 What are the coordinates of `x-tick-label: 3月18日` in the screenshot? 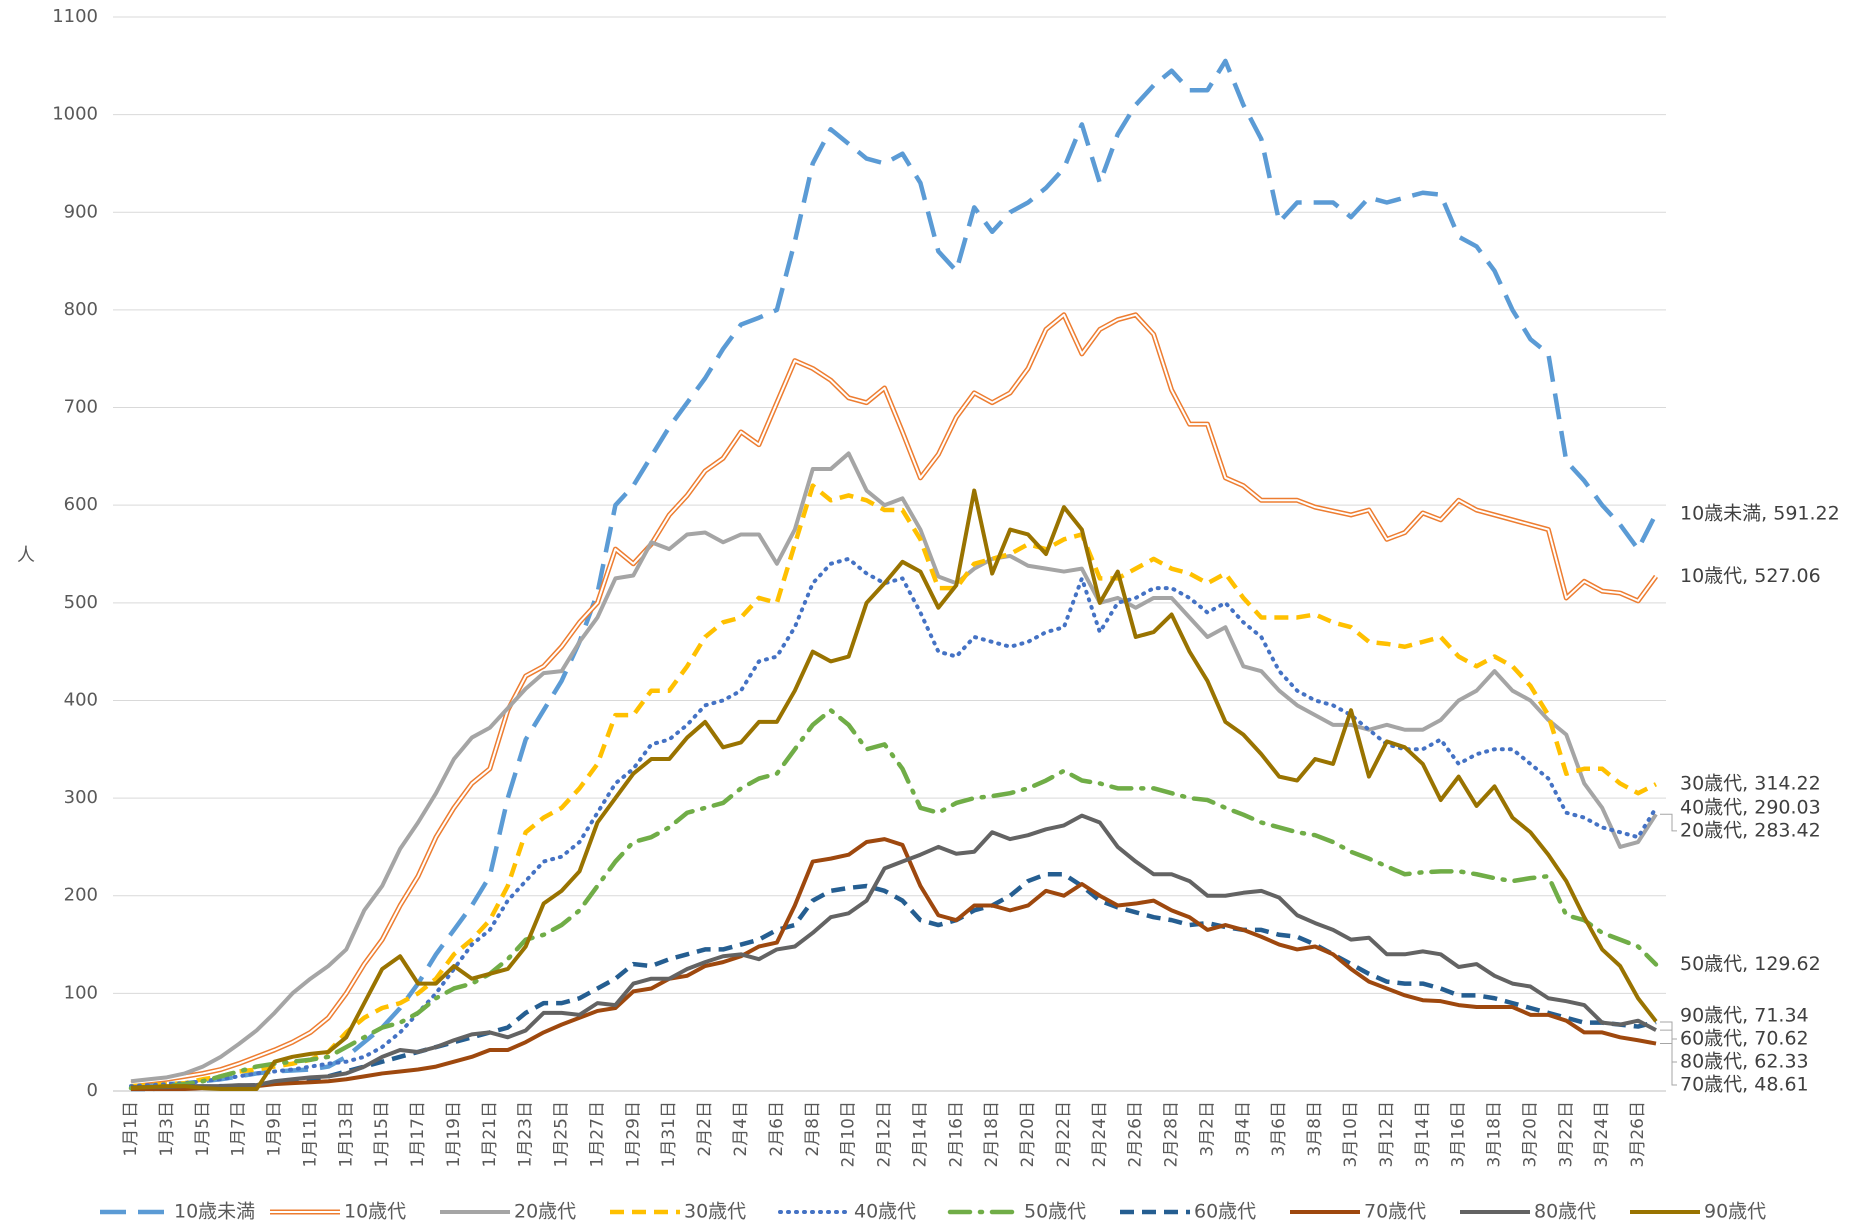 It's located at (1495, 1134).